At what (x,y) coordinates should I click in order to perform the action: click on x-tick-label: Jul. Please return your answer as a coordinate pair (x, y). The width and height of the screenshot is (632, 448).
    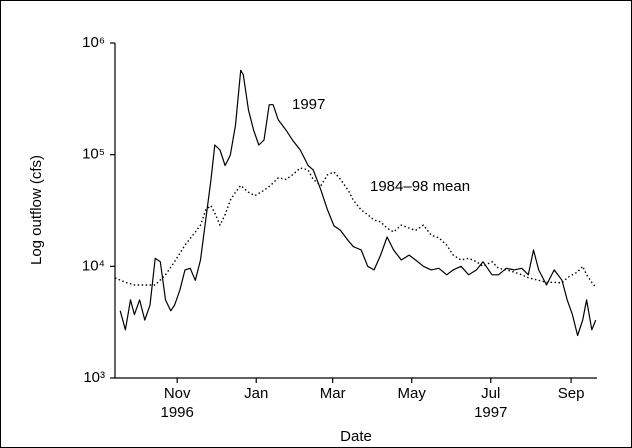
    Looking at the image, I should click on (490, 393).